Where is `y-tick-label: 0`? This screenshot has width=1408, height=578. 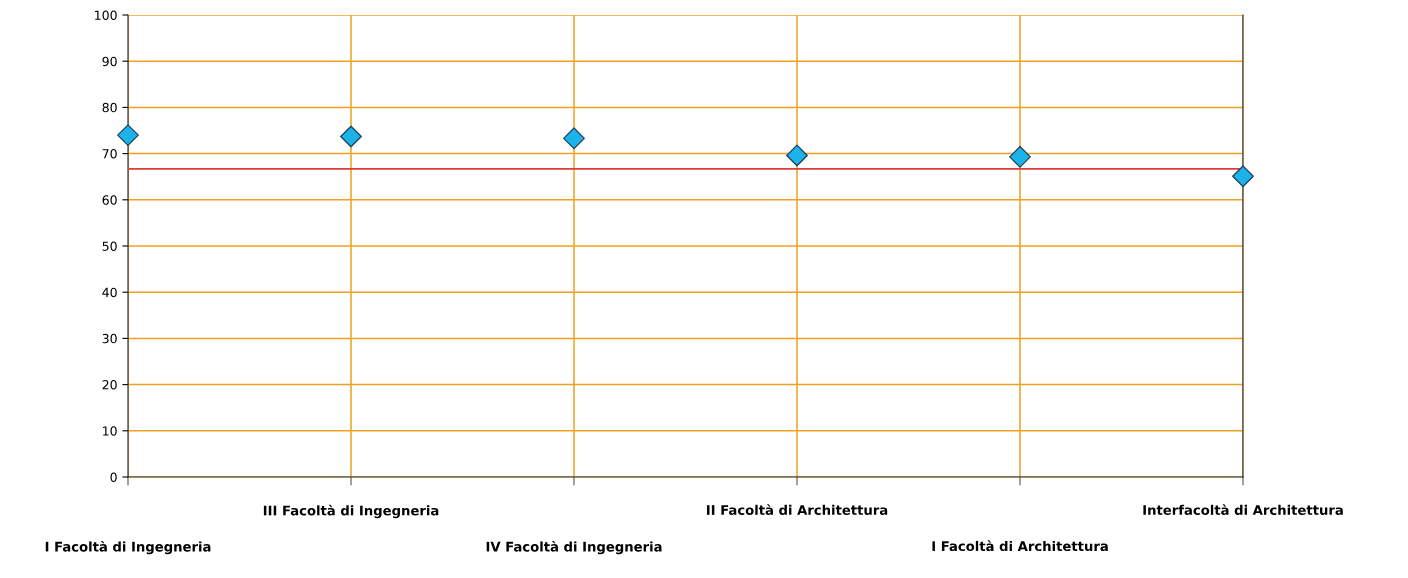
y-tick-label: 0 is located at coordinates (113, 477).